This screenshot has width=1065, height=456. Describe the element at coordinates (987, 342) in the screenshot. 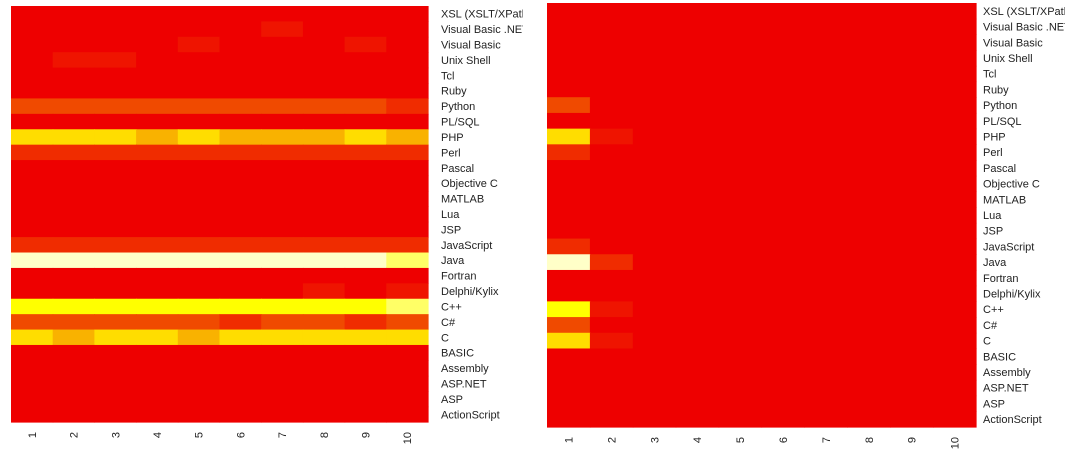

I see `row-label: C` at that location.